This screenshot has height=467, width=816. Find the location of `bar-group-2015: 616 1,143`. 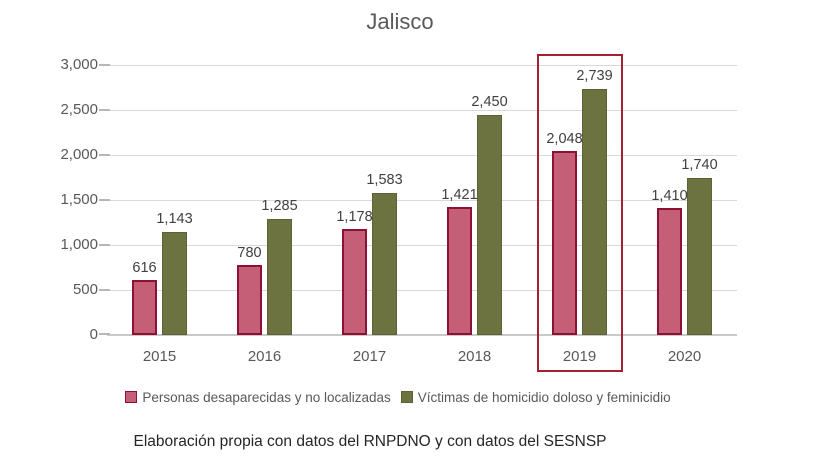

bar-group-2015: 616 1,143 is located at coordinates (159, 200).